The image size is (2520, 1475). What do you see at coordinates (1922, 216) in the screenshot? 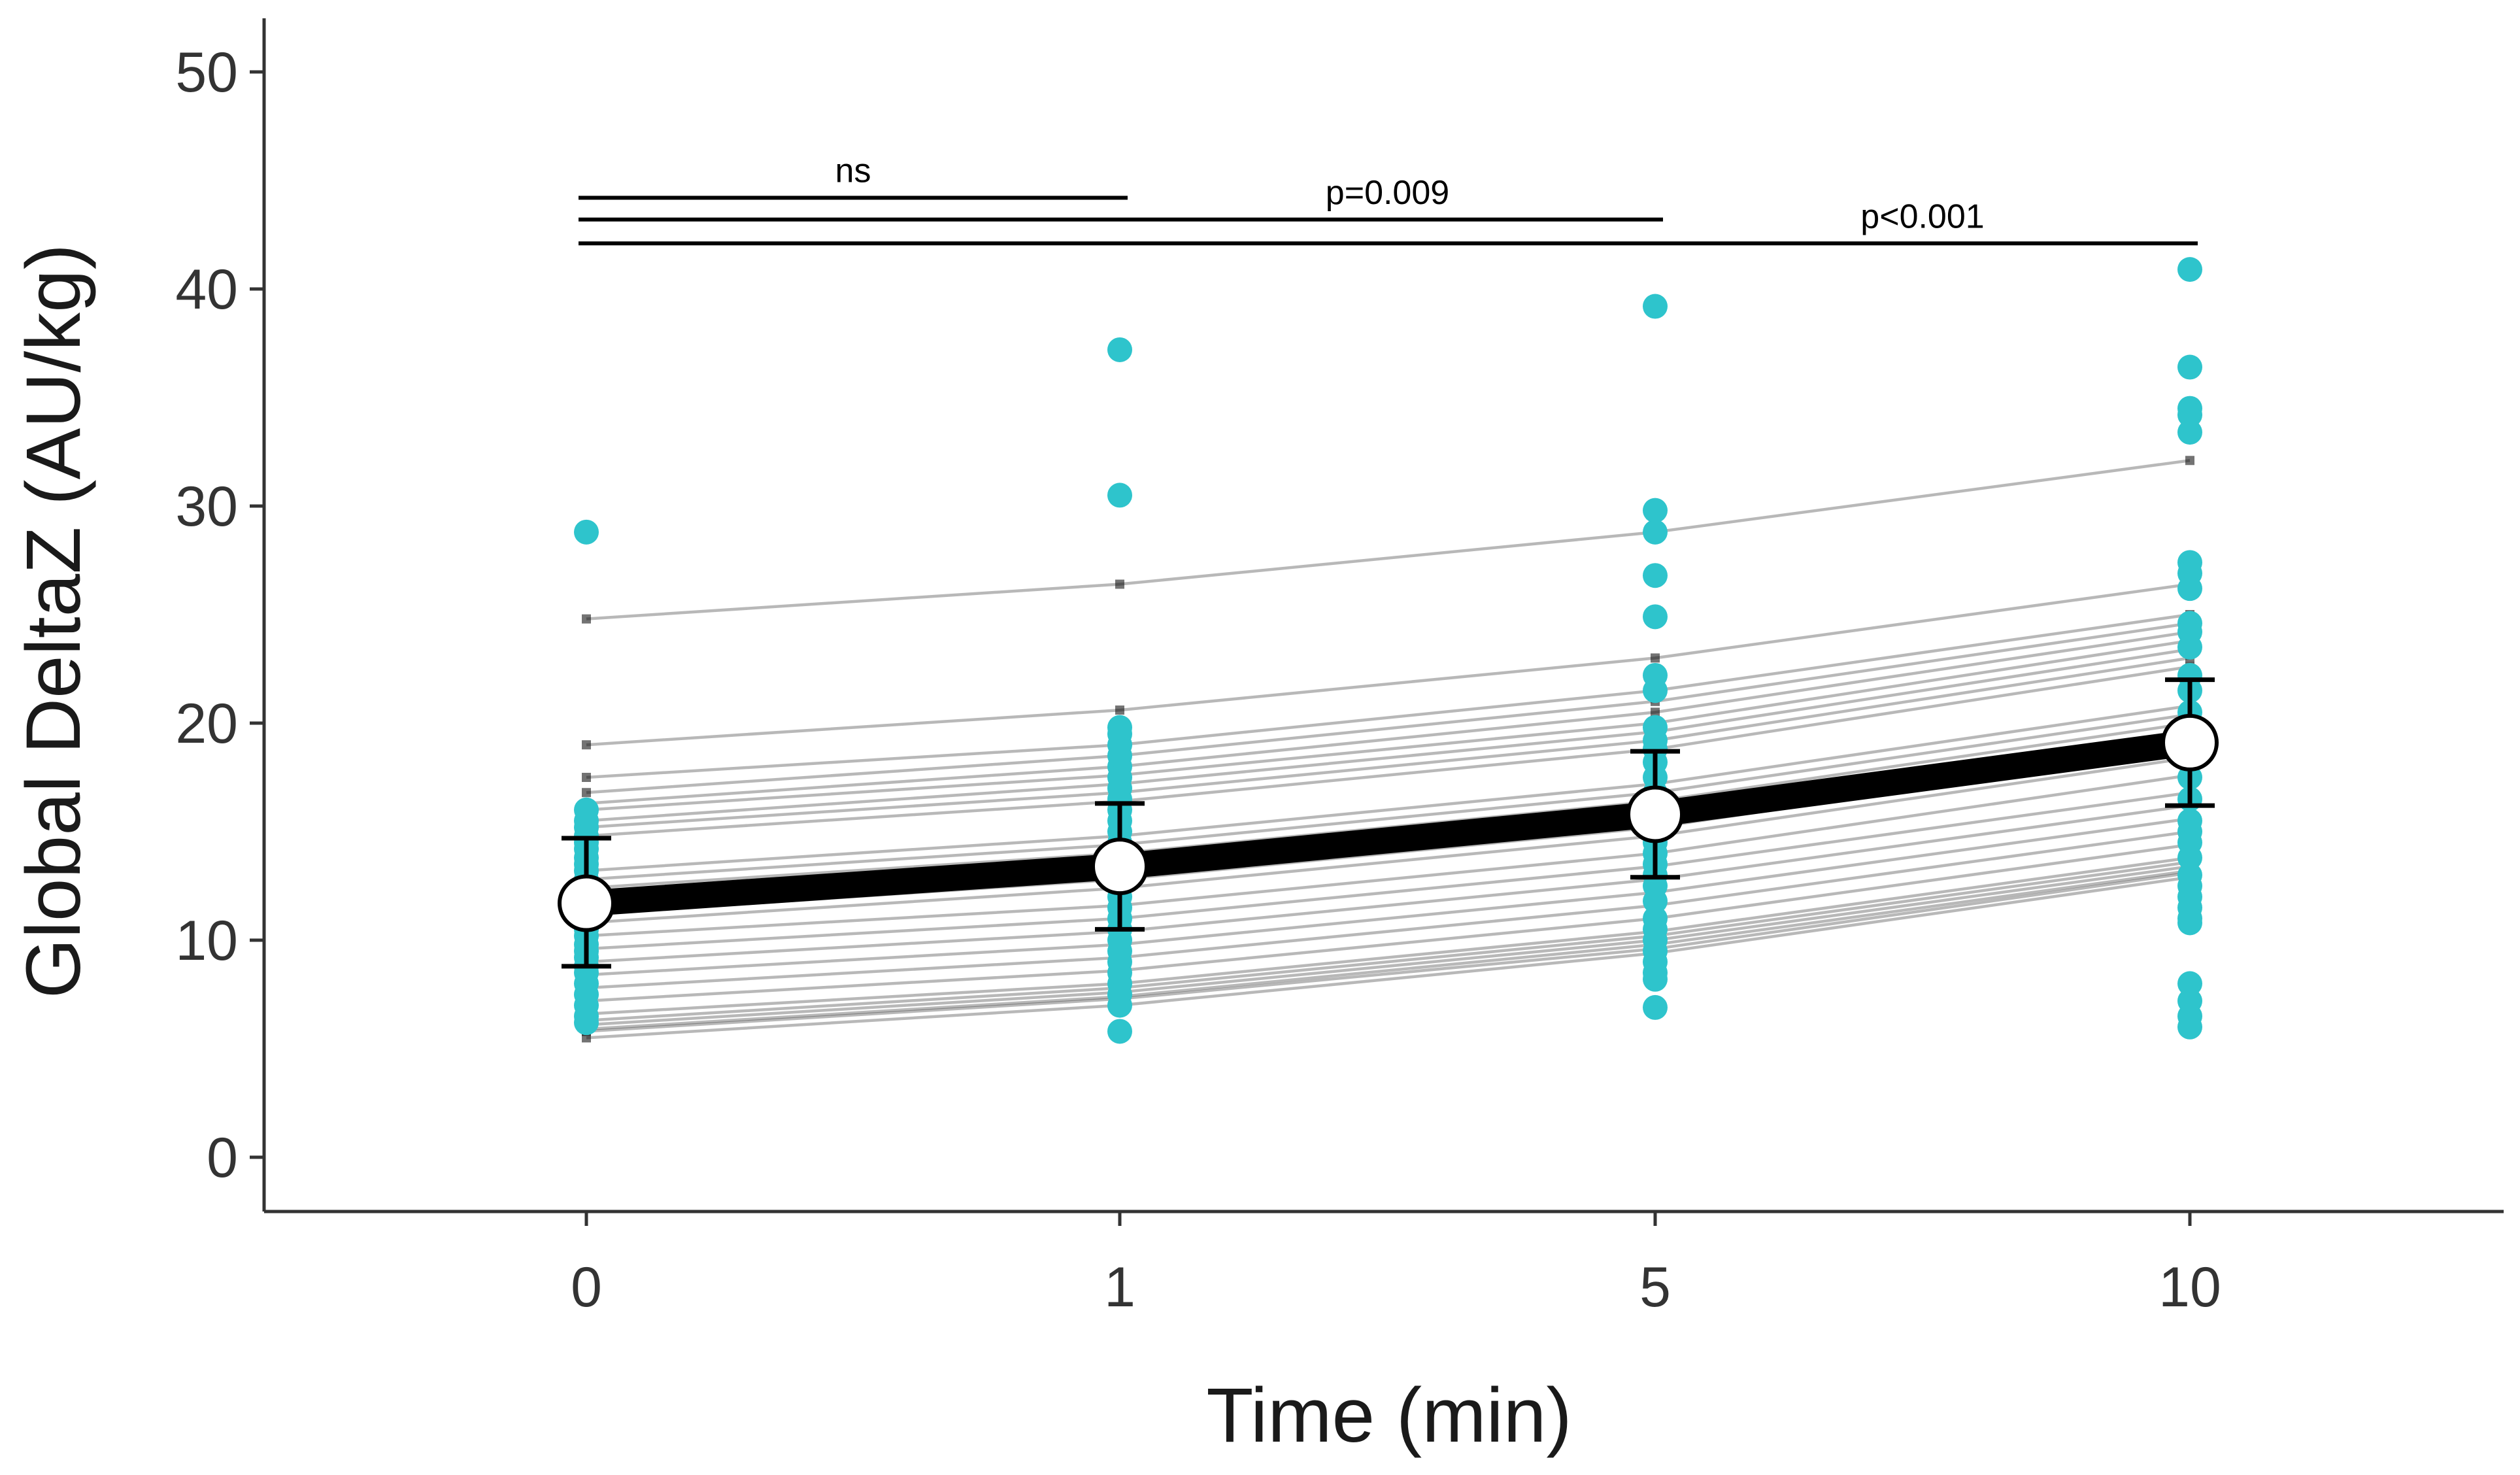
I see `significance-label: p<0.001` at bounding box center [1922, 216].